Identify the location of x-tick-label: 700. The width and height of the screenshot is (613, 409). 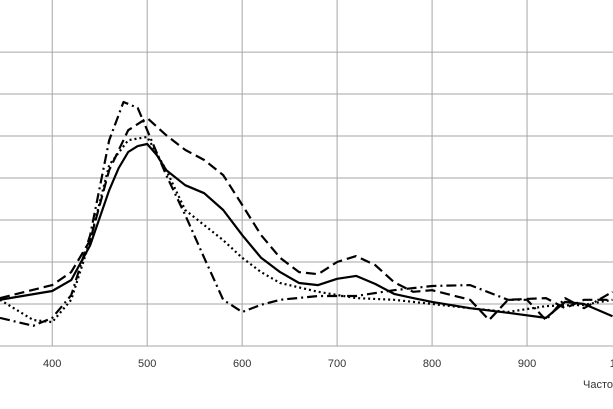
(337, 364).